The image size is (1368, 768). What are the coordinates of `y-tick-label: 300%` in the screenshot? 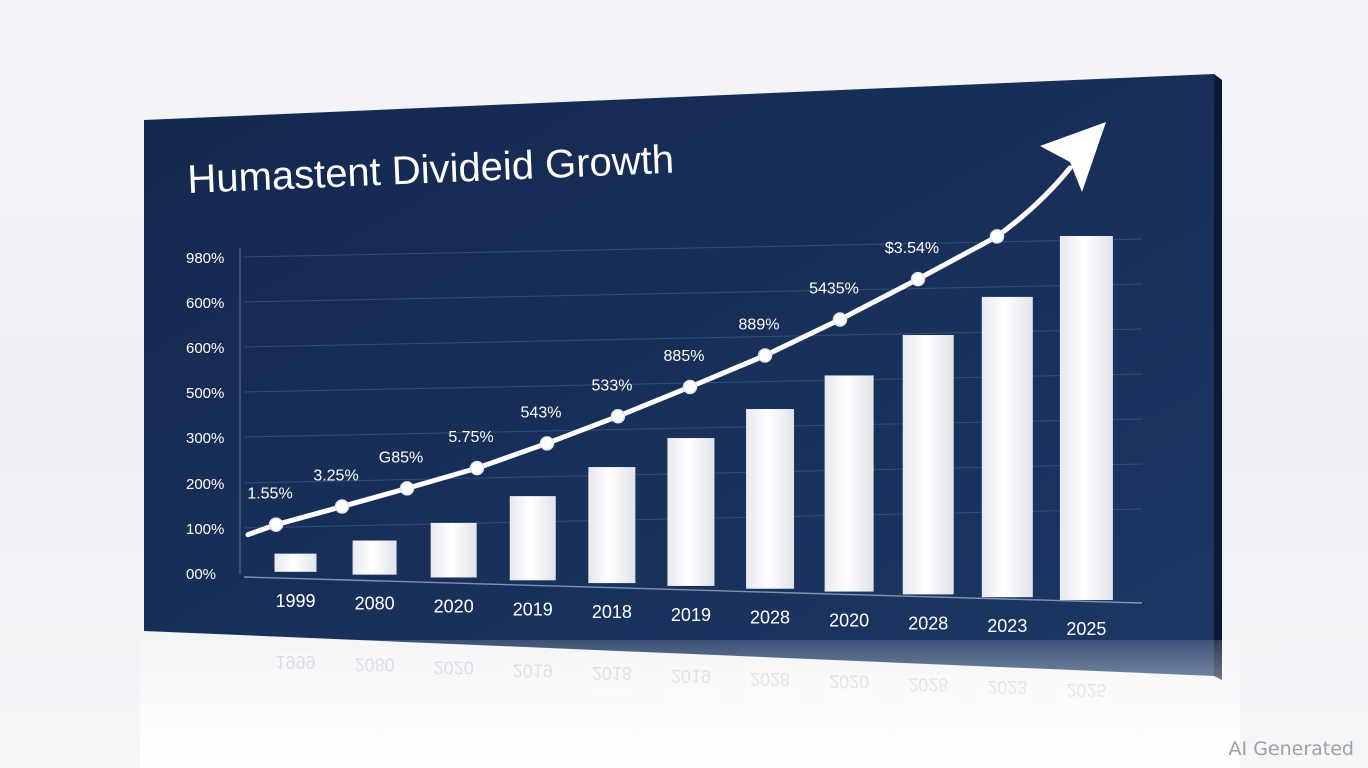 It's located at (205, 438).